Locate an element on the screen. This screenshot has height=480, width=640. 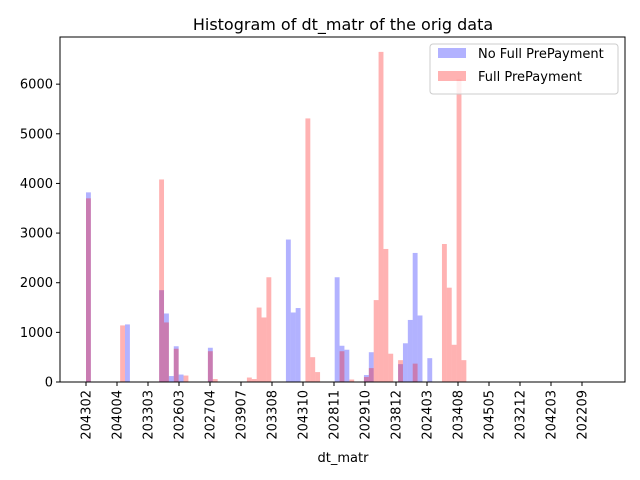
x-tick-label: 202209 is located at coordinates (583, 415).